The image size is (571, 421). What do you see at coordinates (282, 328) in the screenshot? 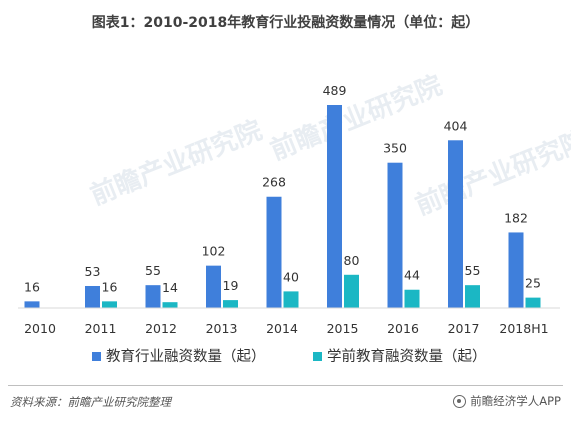
I see `x-tick-label: 2014` at bounding box center [282, 328].